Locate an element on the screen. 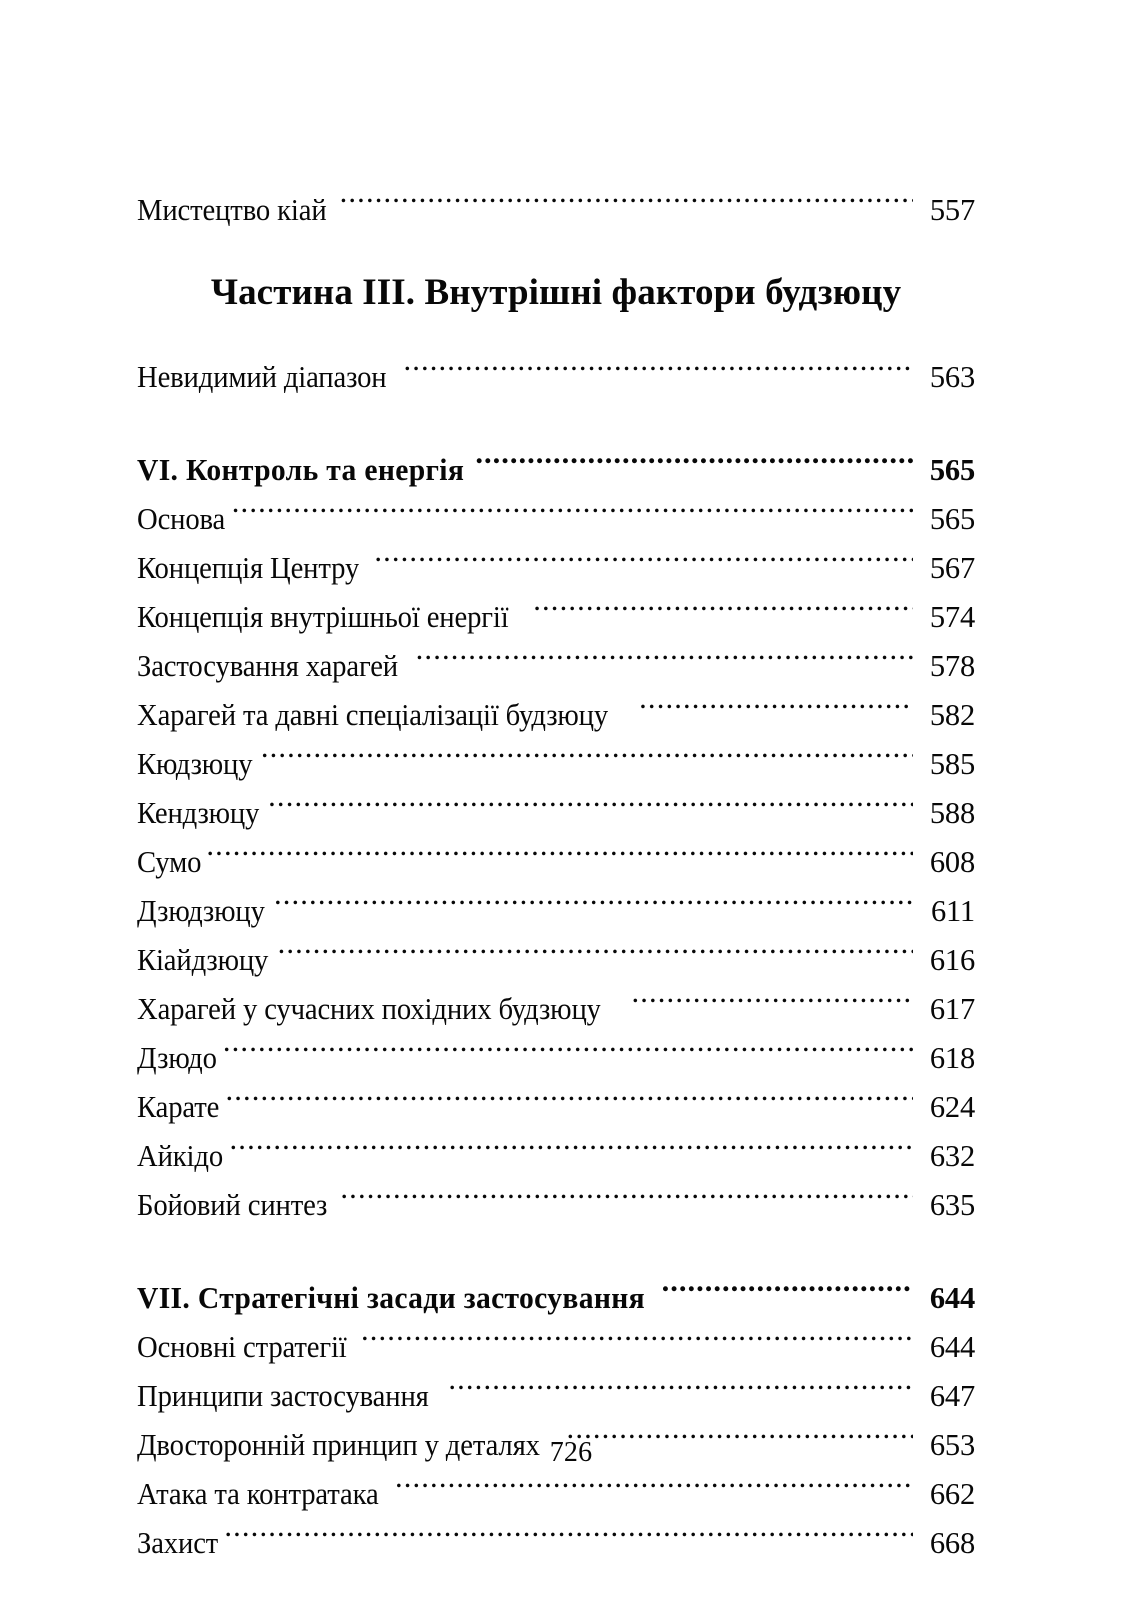 This screenshot has height=1615, width=1142. toc-entry-page: 624 is located at coordinates (952, 1107).